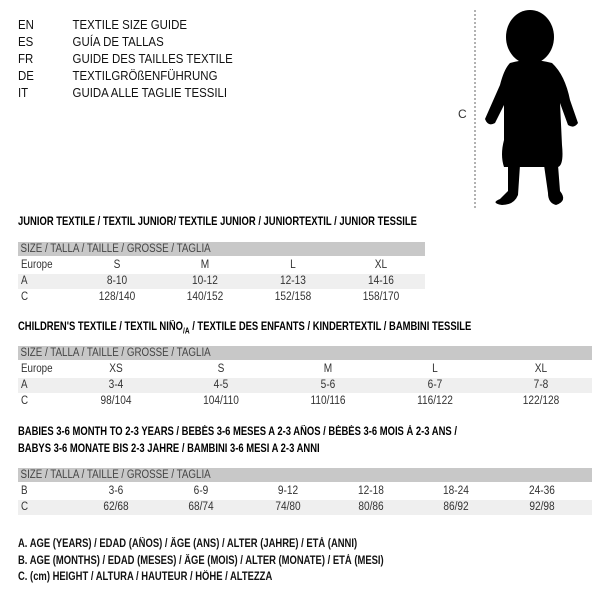 This screenshot has width=600, height=600. I want to click on cell: 140/152, so click(205, 297).